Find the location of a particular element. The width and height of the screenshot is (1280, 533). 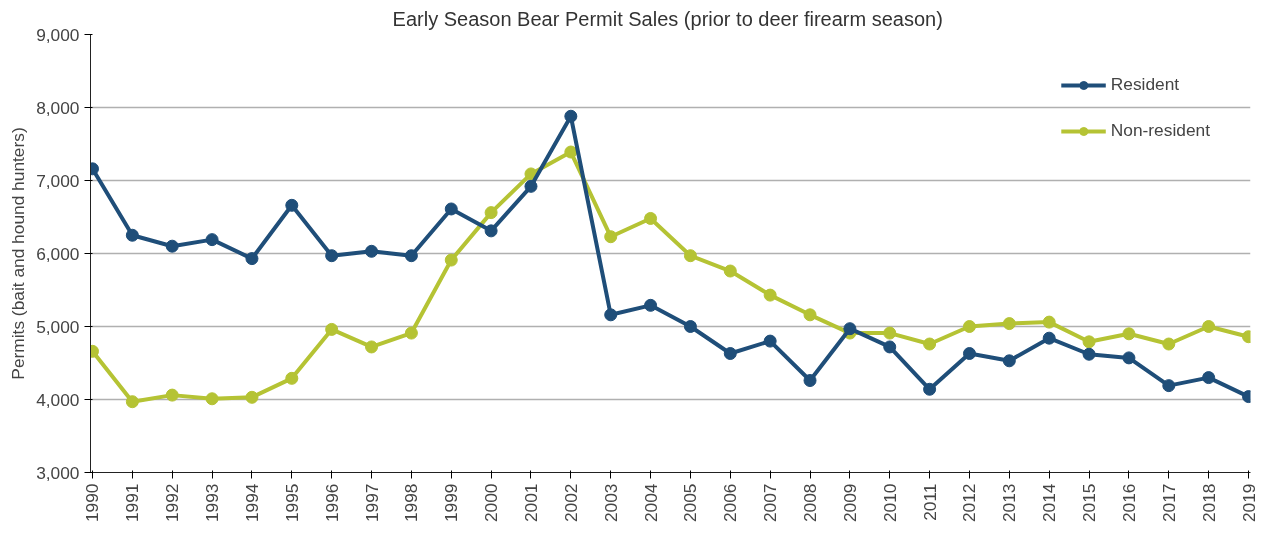

x-tick-label: 2007 is located at coordinates (770, 503).